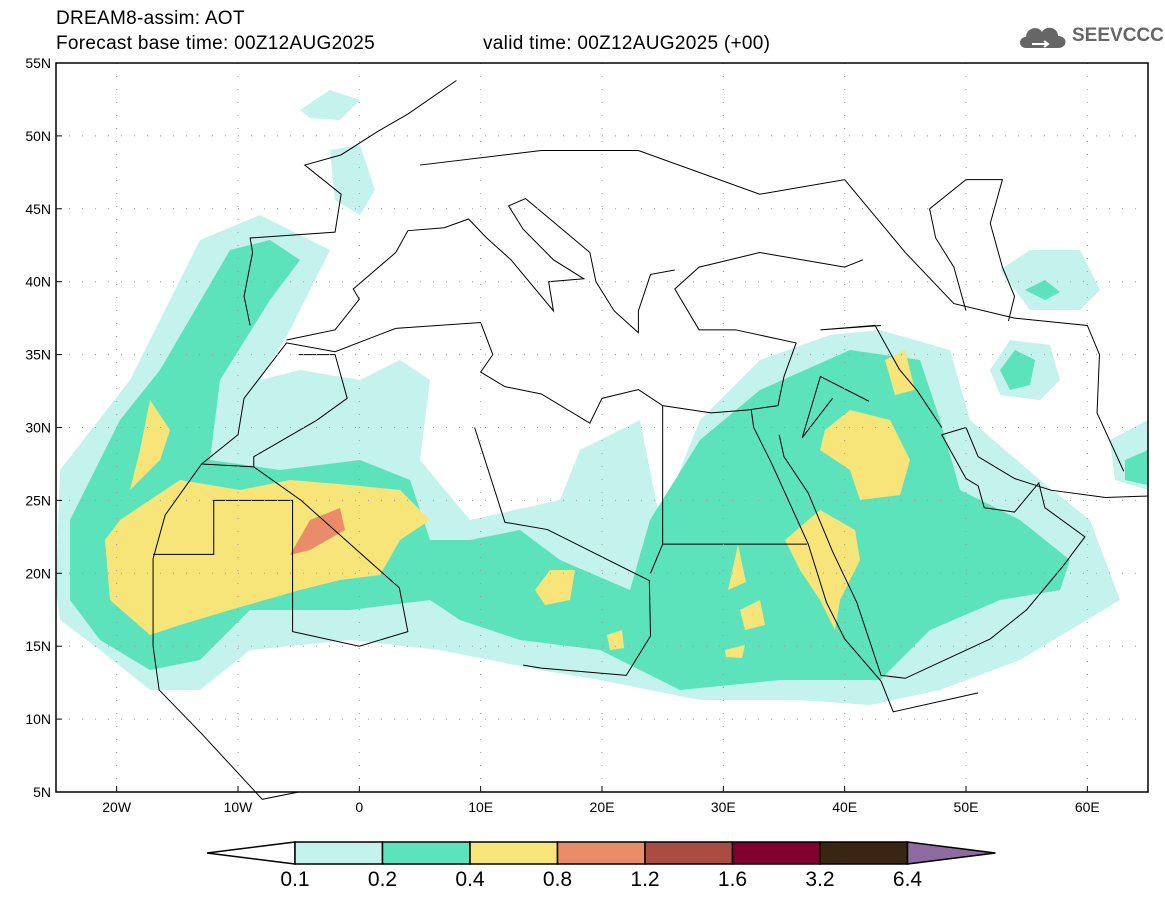  I want to click on lat-label: 30N, so click(38, 428).